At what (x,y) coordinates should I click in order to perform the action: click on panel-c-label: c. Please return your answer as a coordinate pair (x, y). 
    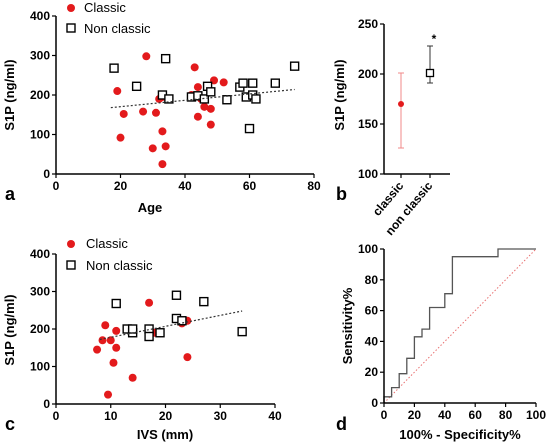
    Looking at the image, I should click on (10, 424).